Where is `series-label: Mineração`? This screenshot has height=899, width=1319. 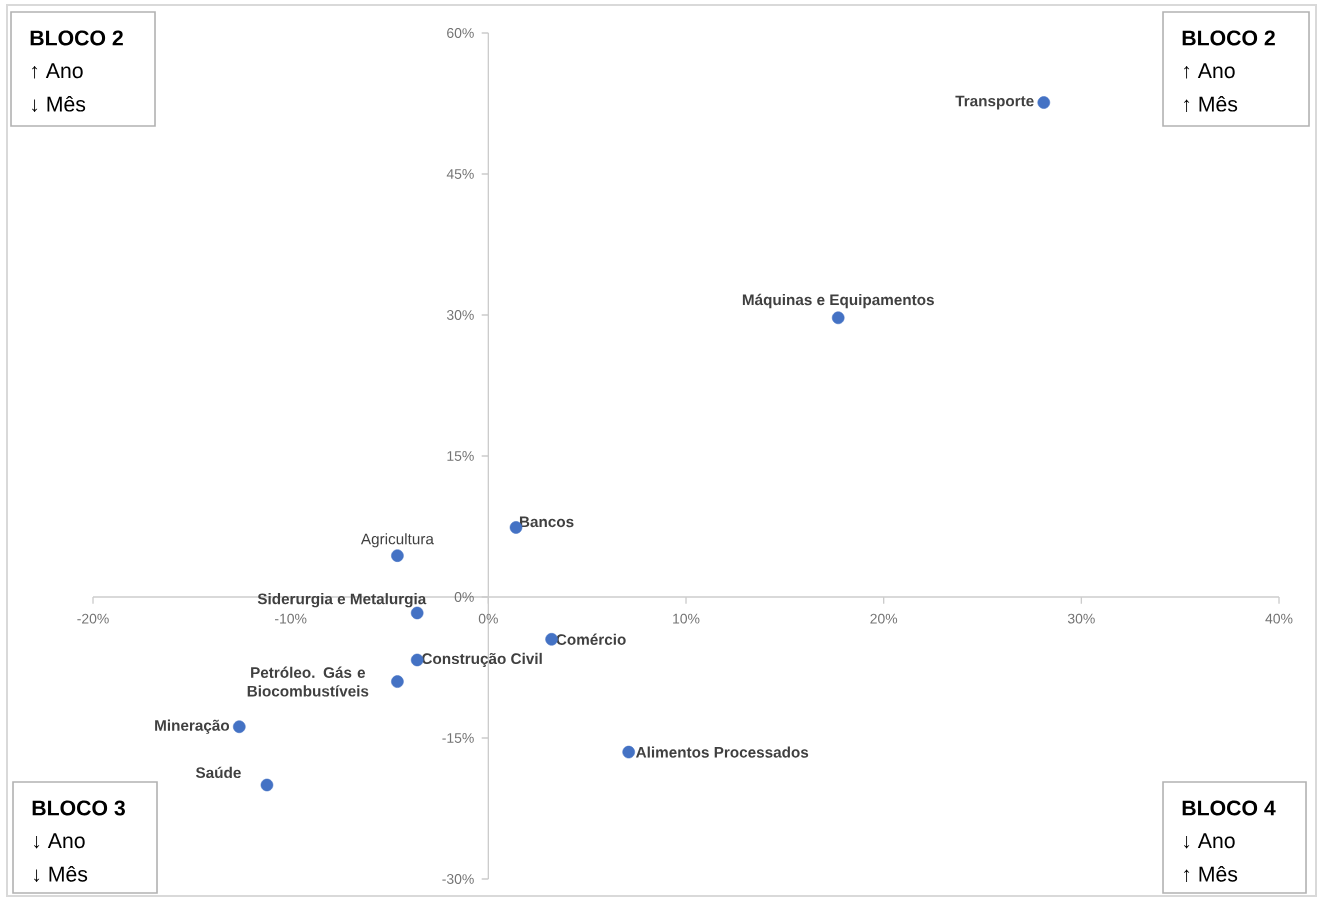
series-label: Mineração is located at coordinates (192, 726).